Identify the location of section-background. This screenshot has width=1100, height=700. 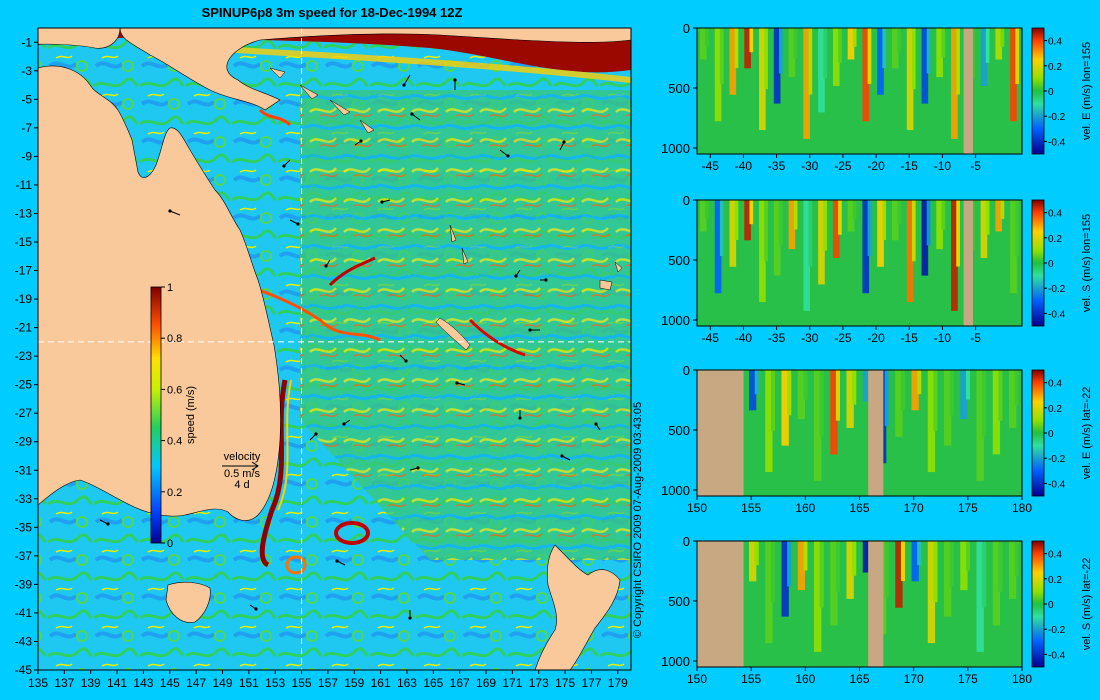
(859, 604).